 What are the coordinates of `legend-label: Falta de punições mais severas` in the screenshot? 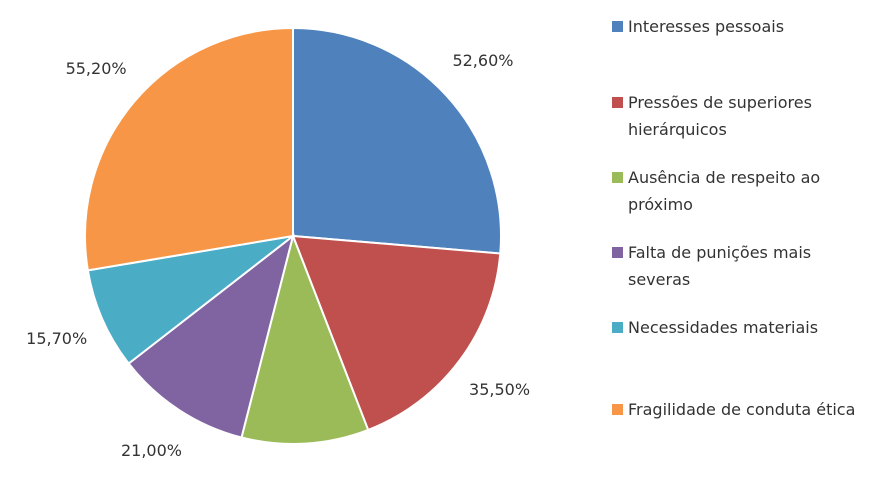 It's located at (720, 266).